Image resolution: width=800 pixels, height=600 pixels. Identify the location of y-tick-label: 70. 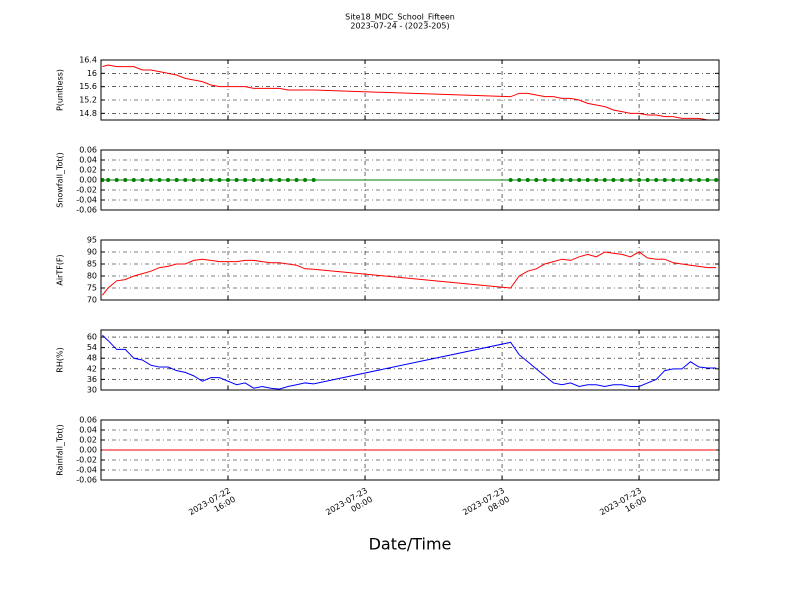
(92, 300).